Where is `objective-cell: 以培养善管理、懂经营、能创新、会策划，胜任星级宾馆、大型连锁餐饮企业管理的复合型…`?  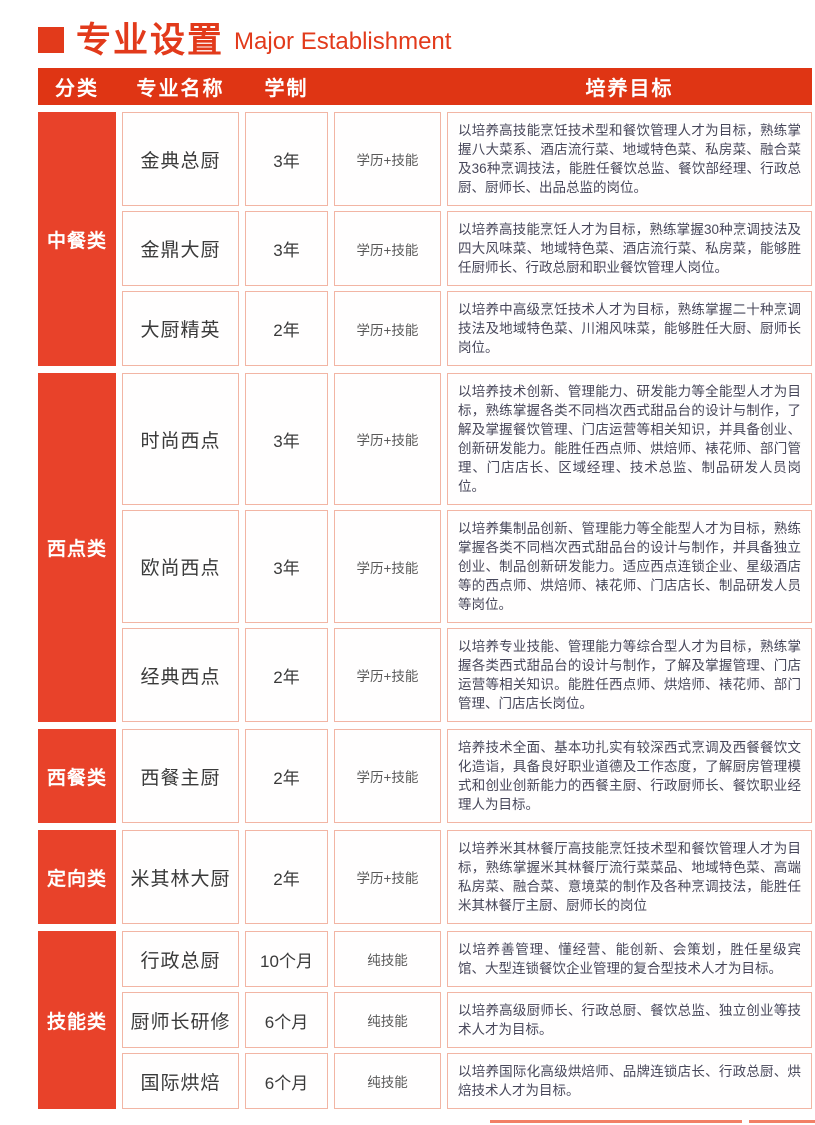
objective-cell: 以培养善管理、懂经营、能创新、会策划，胜任星级宾馆、大型连锁餐饮企业管理的复合型… is located at coordinates (629, 959).